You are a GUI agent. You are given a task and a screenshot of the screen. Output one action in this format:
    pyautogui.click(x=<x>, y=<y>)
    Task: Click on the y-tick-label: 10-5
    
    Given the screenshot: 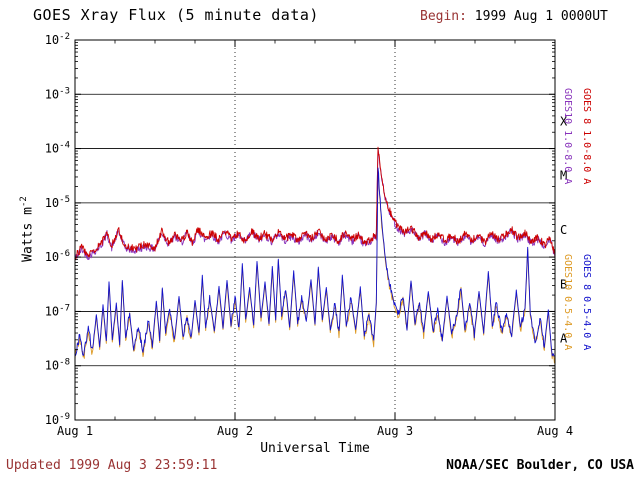 What is the action you would take?
    pyautogui.click(x=57, y=202)
    